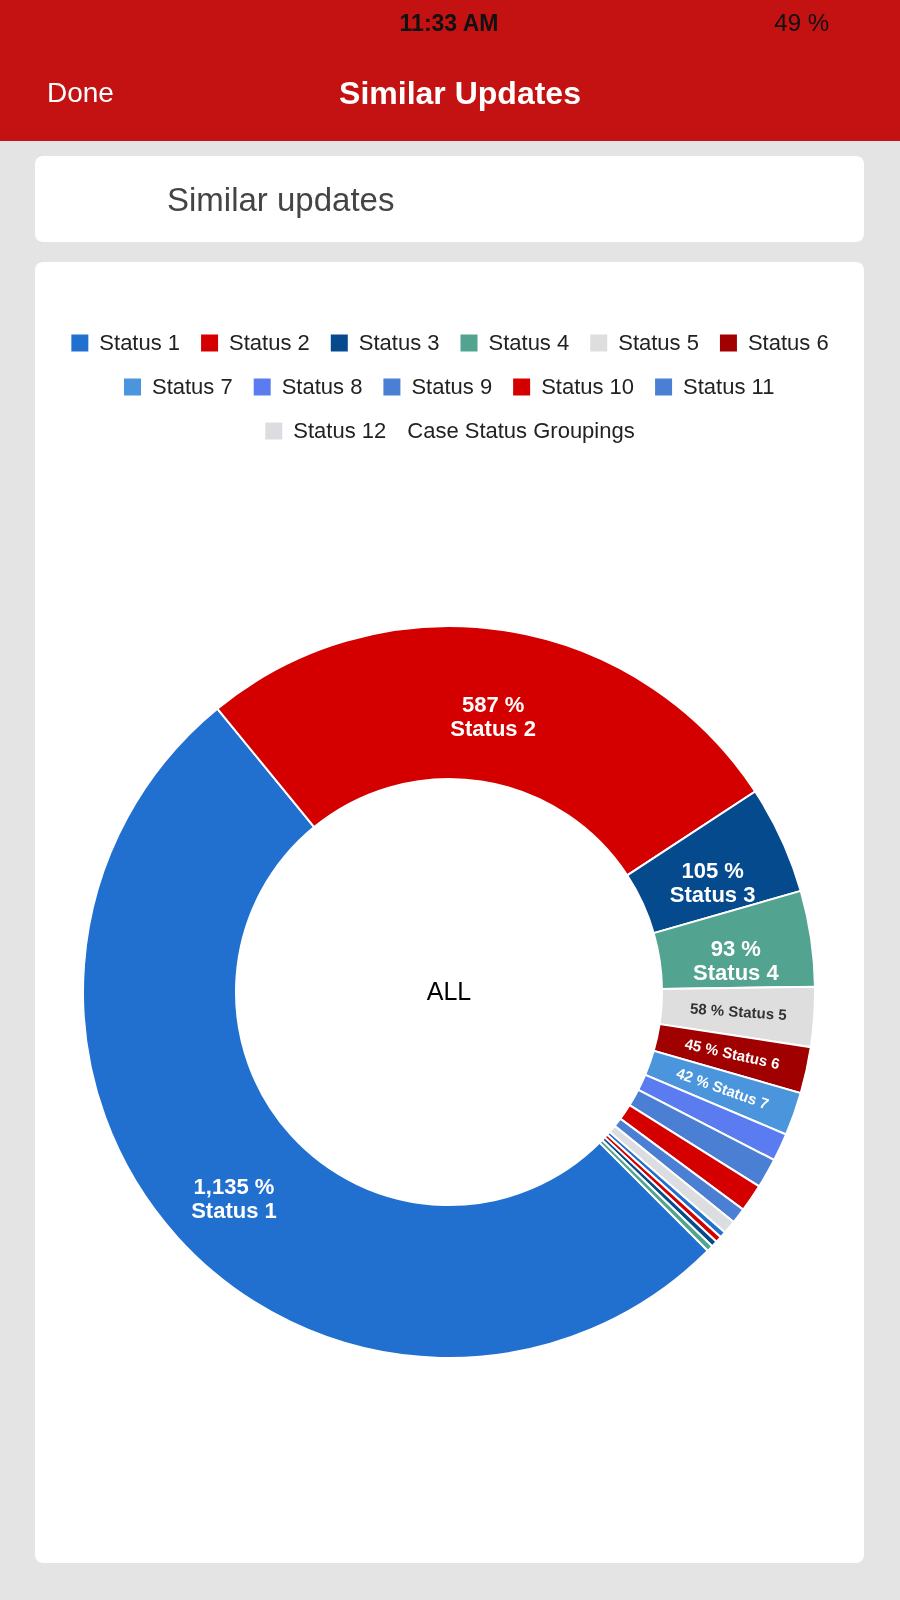  What do you see at coordinates (493, 729) in the screenshot?
I see `slice-label: Status 2` at bounding box center [493, 729].